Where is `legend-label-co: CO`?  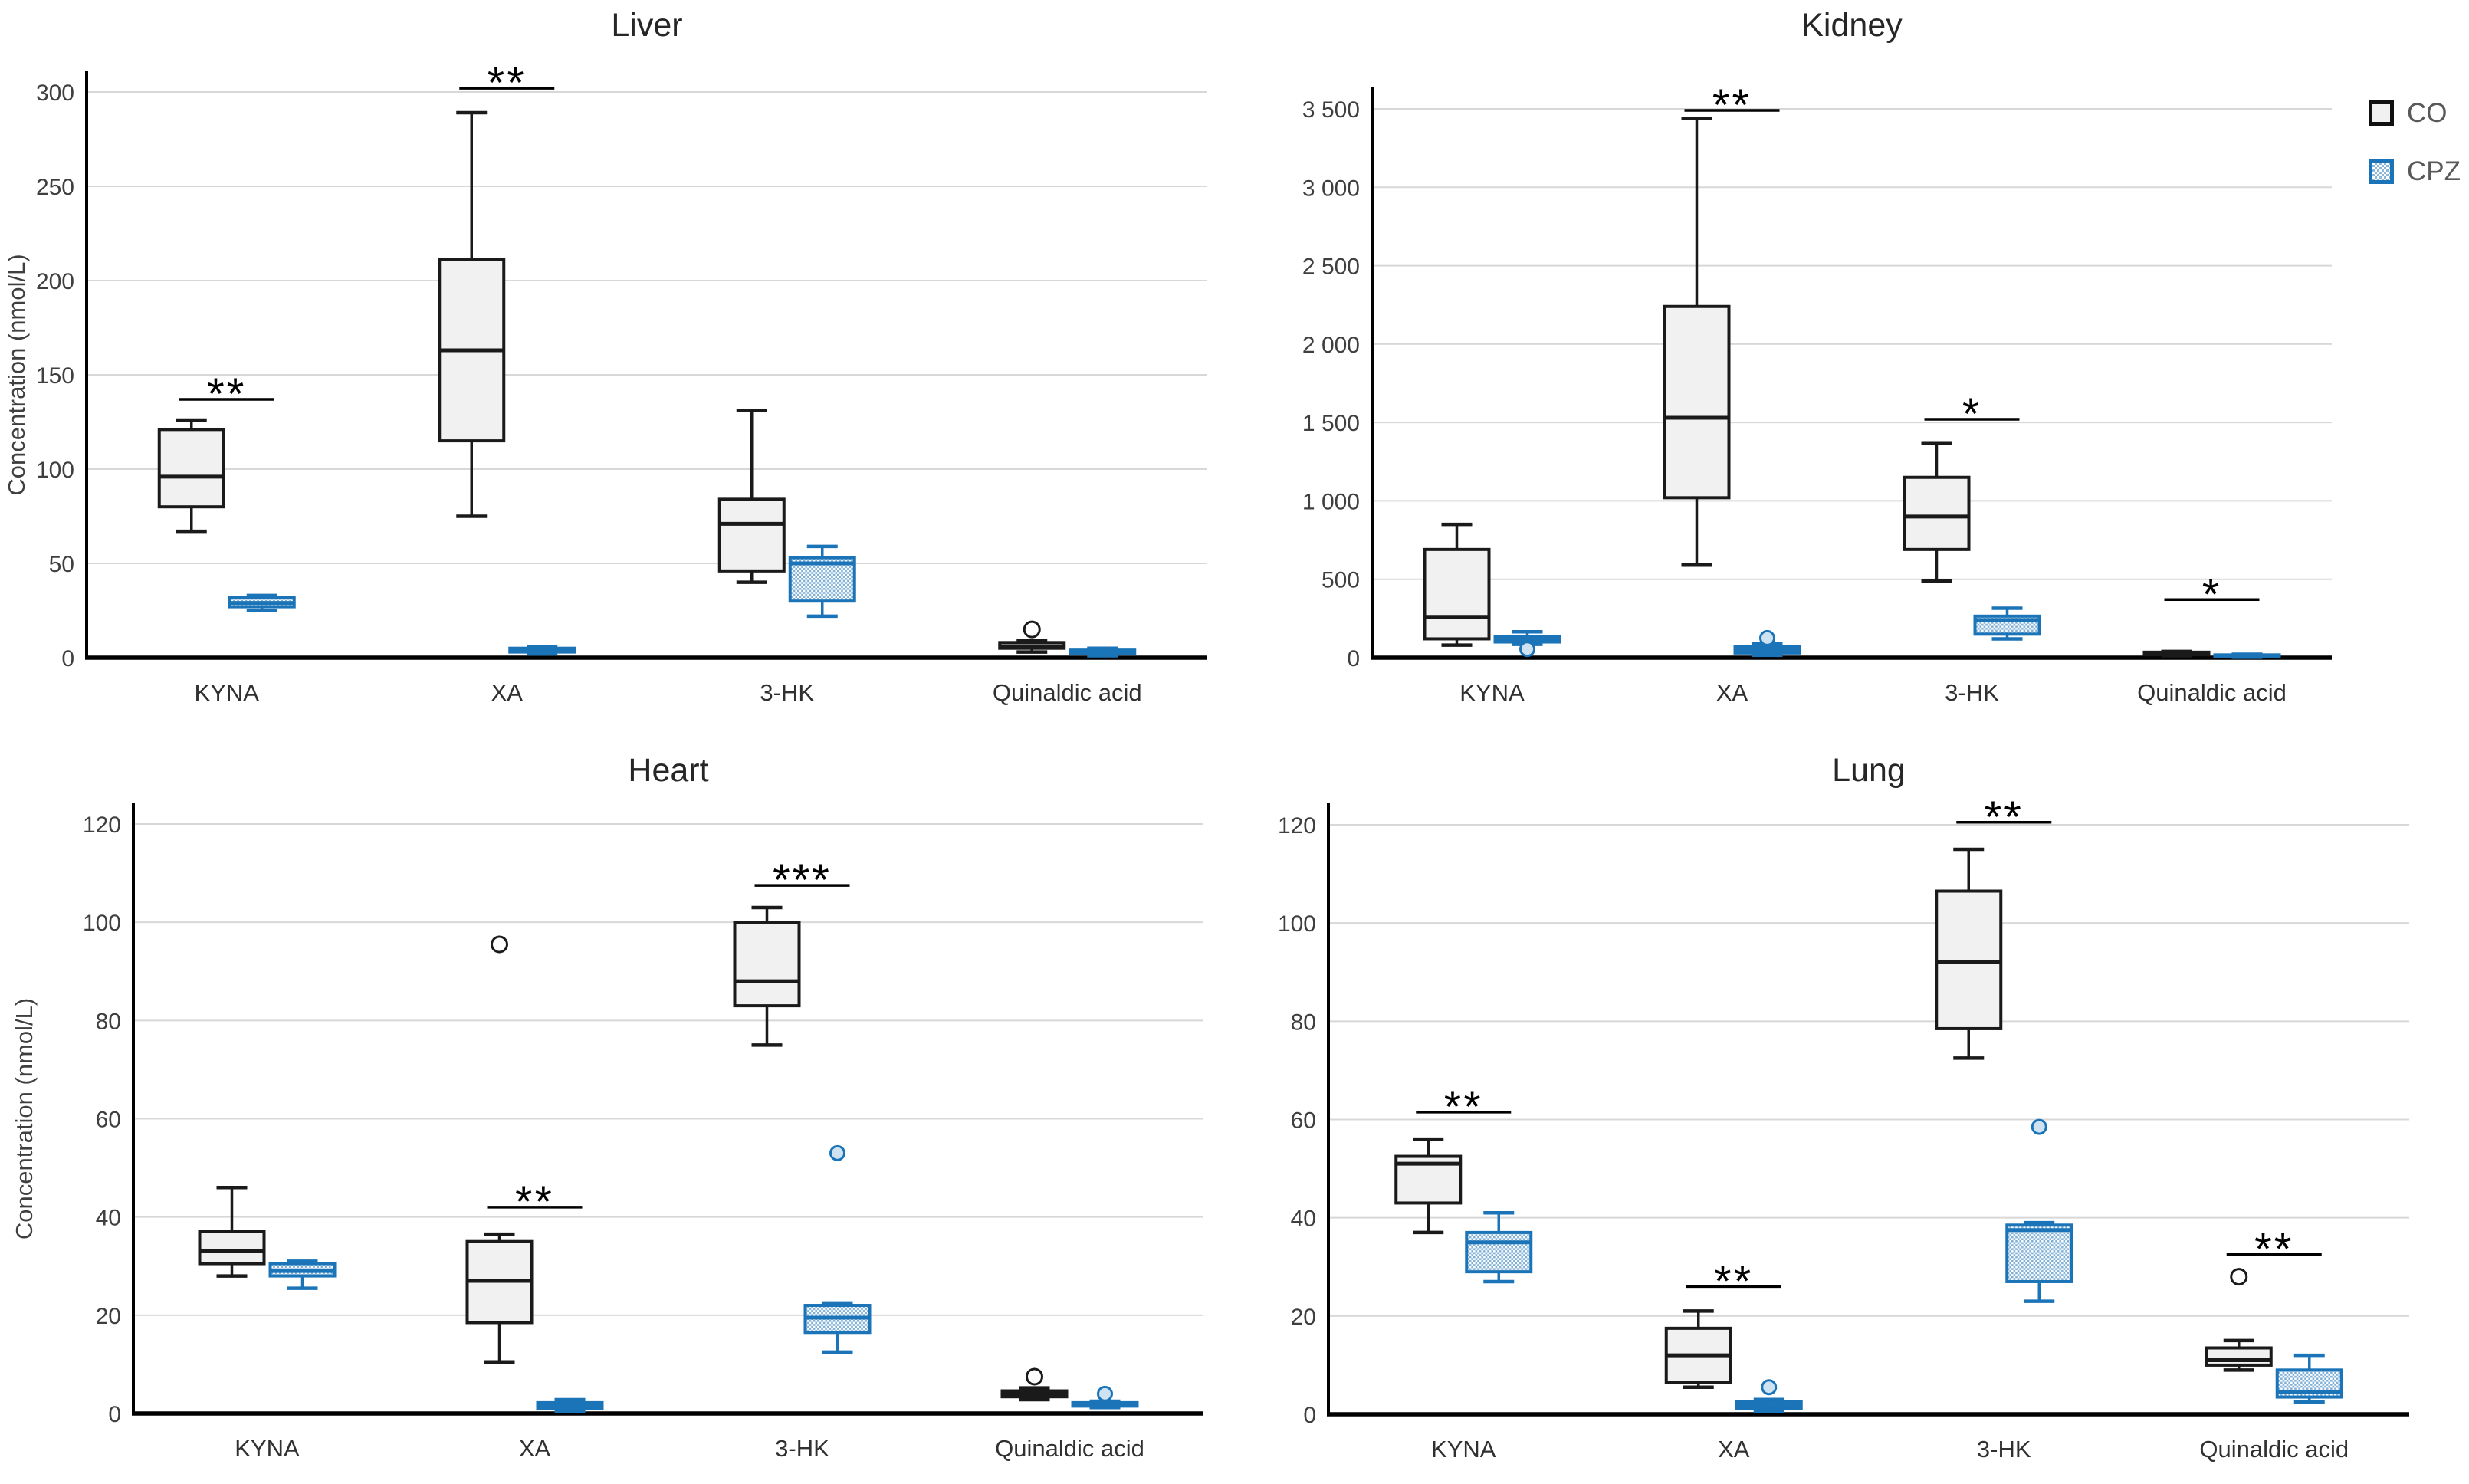
legend-label-co: CO is located at coordinates (2427, 113).